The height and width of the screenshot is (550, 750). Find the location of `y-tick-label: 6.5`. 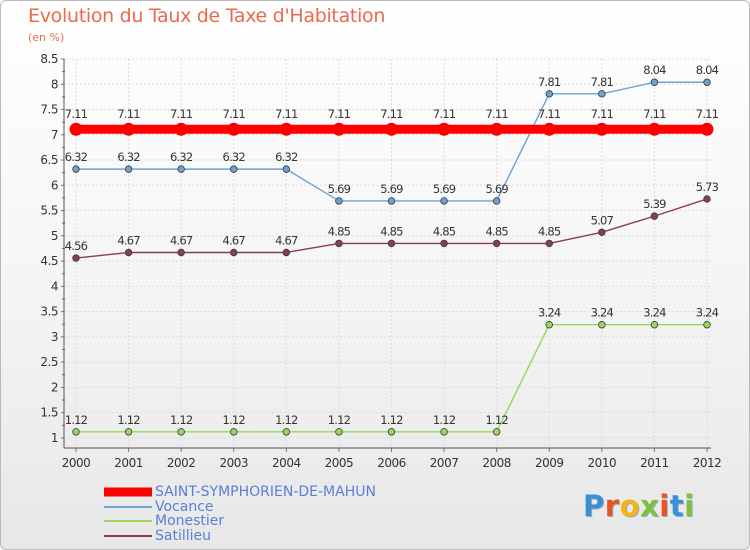

y-tick-label: 6.5 is located at coordinates (49, 160).